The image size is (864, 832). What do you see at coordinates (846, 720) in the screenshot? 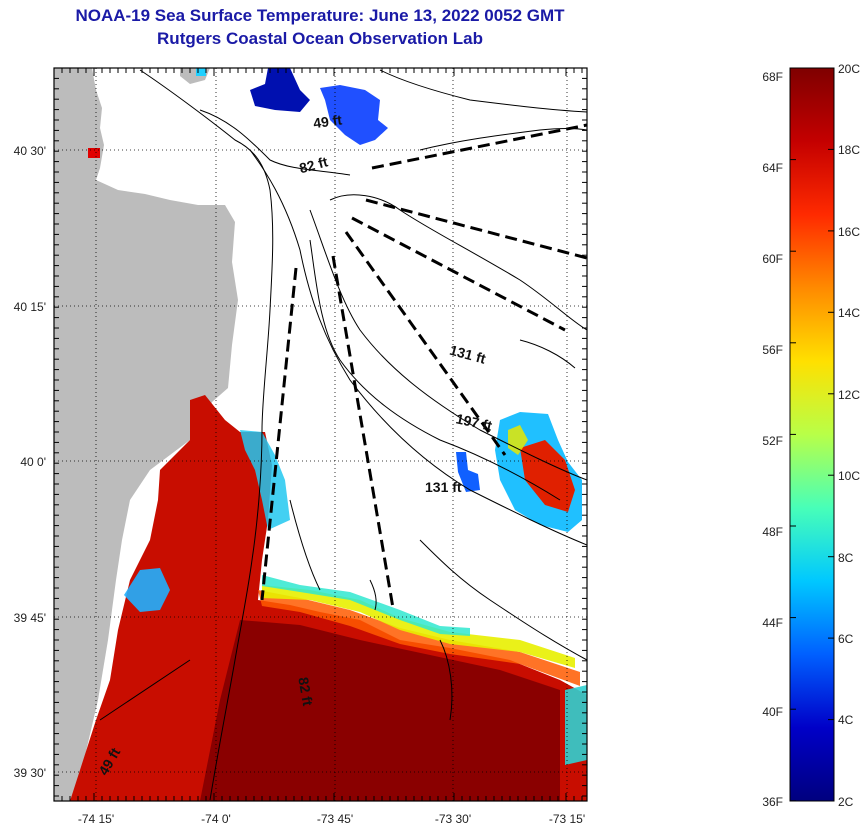
I see `colorbar-c-label: 4C` at bounding box center [846, 720].